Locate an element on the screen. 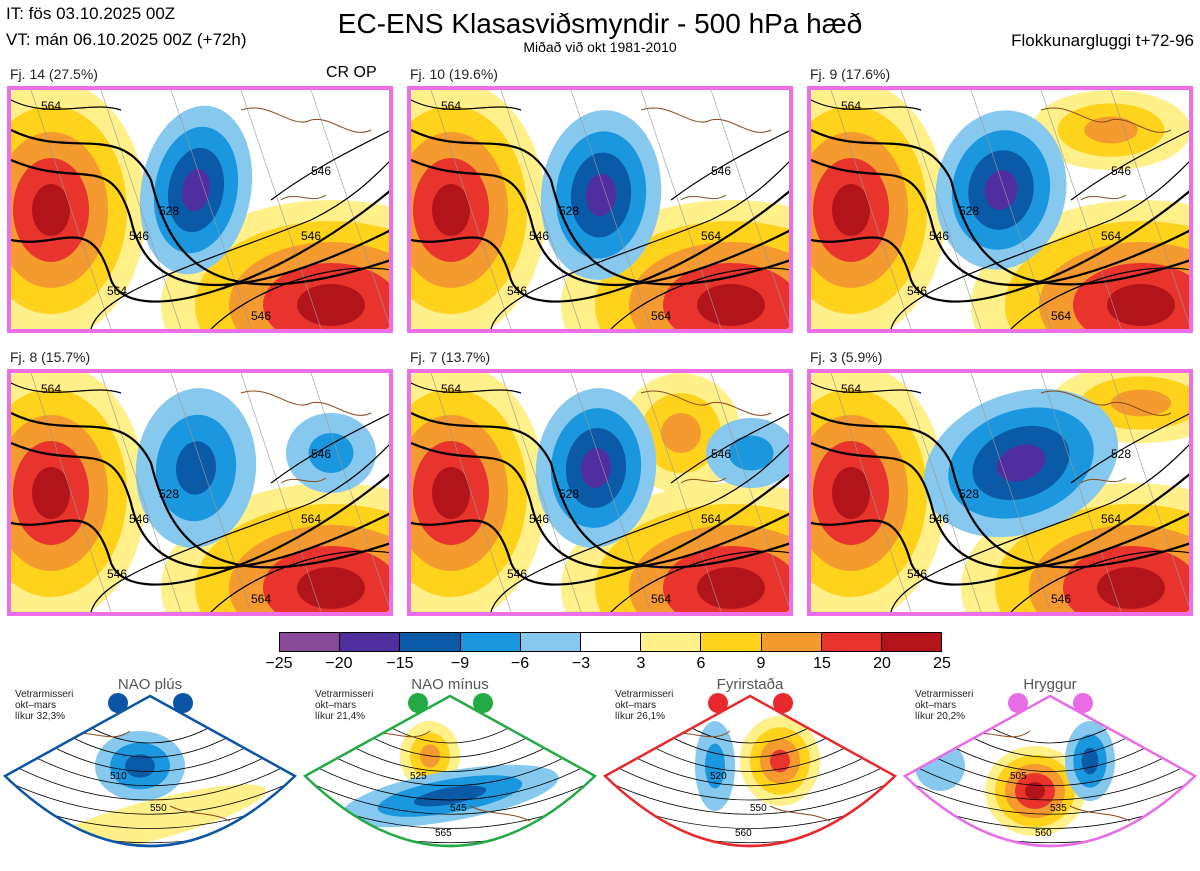 The image size is (1200, 871). colorbar-tick: −9 is located at coordinates (460, 663).